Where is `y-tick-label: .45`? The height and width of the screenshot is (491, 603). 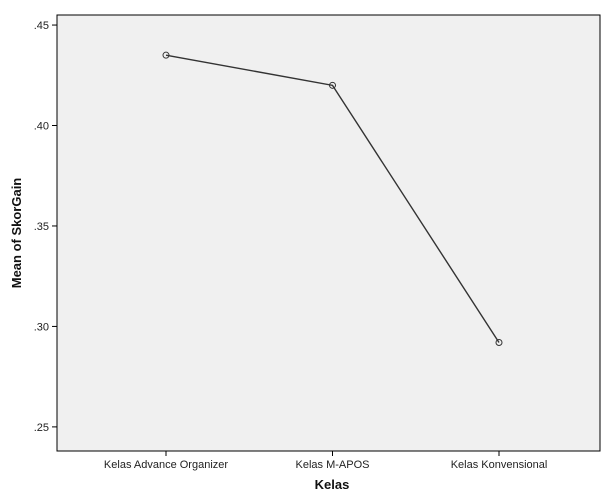 y-tick-label: .45 is located at coordinates (41, 26).